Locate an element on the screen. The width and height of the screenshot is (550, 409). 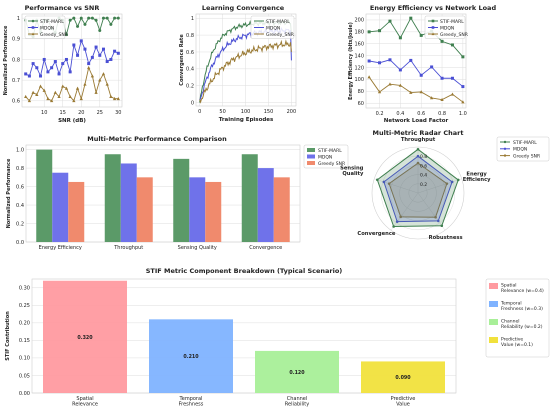
y-tick-label: 0.00 is located at coordinates (24, 394).